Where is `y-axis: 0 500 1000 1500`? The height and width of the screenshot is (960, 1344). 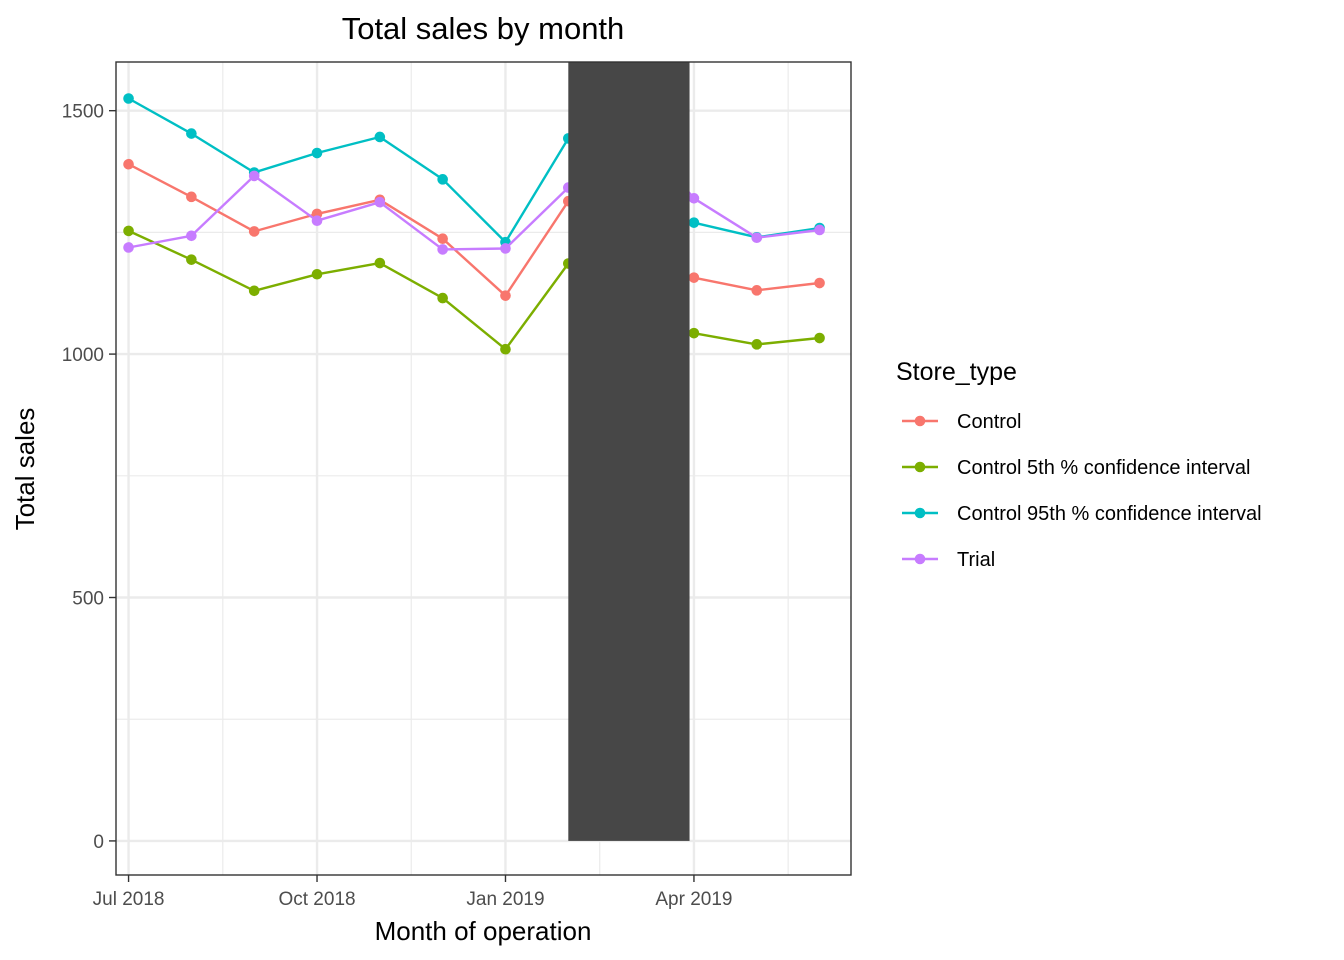
y-axis: 0 500 1000 1500 is located at coordinates (89, 477).